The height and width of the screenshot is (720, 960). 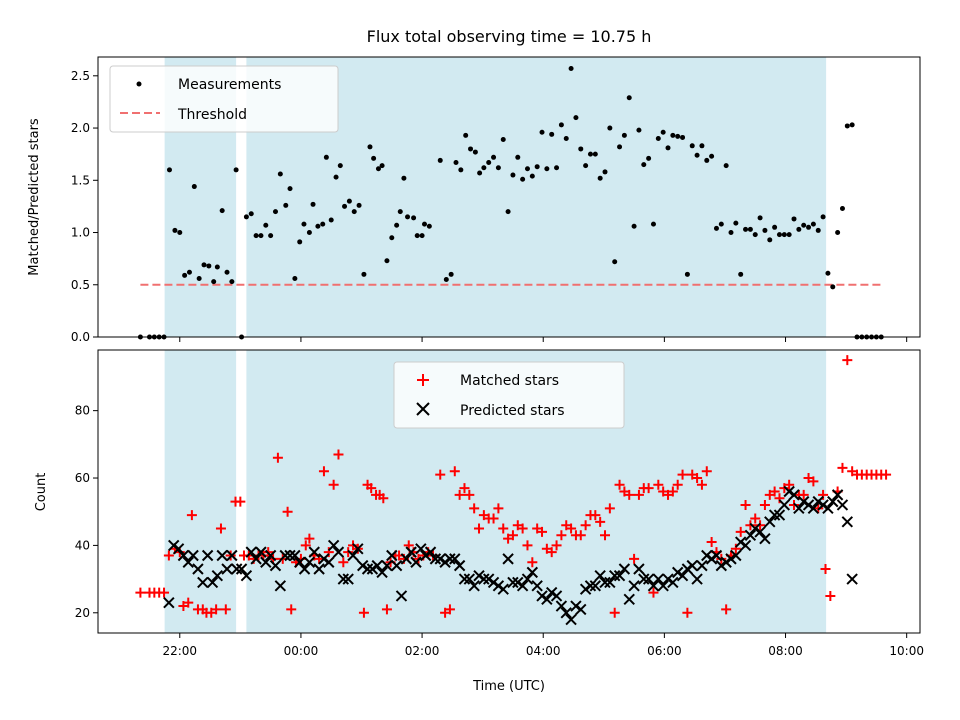 What do you see at coordinates (80, 285) in the screenshot?
I see `y-tick-label: 0.5` at bounding box center [80, 285].